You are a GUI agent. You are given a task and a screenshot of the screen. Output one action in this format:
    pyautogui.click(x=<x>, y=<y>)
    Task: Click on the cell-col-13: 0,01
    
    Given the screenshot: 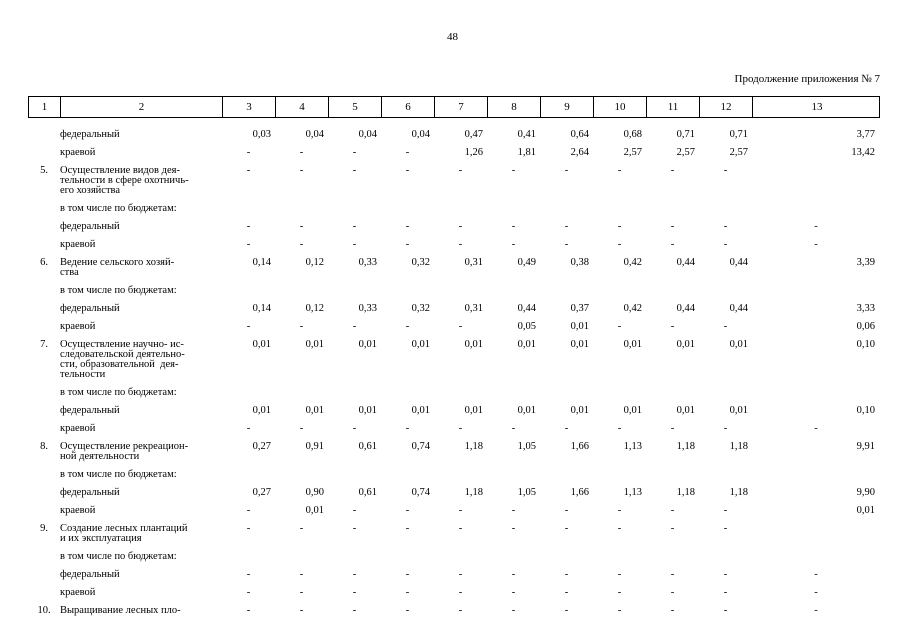 What is the action you would take?
    pyautogui.click(x=865, y=510)
    